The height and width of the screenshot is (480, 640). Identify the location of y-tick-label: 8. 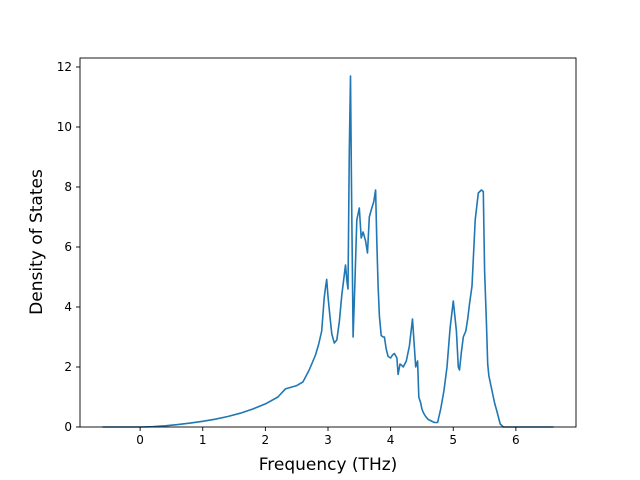
(68, 187).